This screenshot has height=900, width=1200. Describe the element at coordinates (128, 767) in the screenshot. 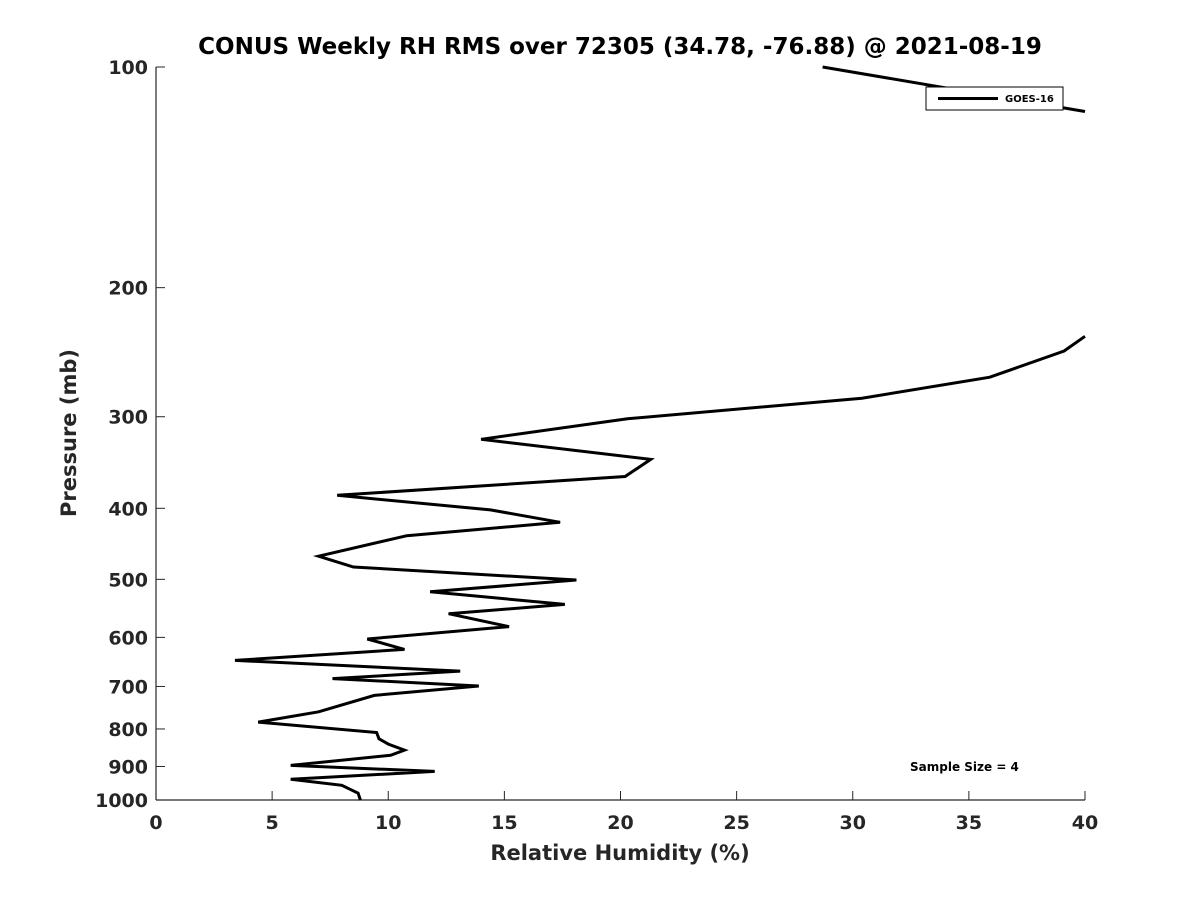

I see `y-tick-label: 900` at that location.